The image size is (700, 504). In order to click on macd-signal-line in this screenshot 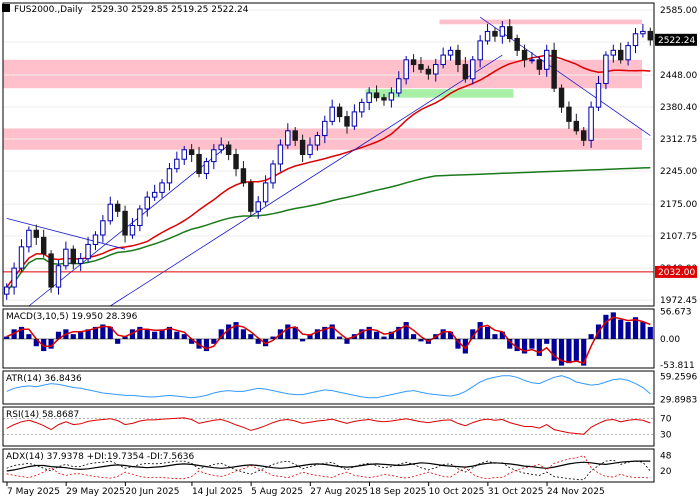, I will do `click(328, 340)`.